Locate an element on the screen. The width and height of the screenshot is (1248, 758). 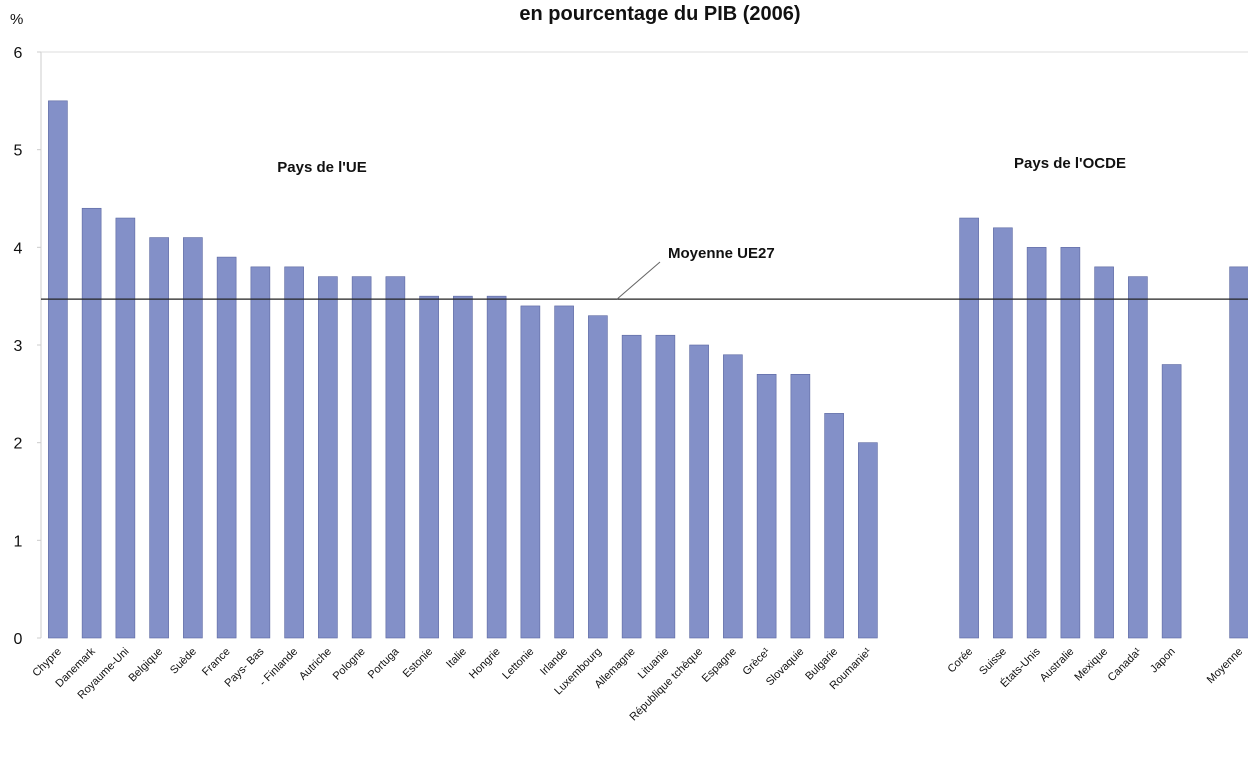
y-axis-label: % is located at coordinates (16, 19).